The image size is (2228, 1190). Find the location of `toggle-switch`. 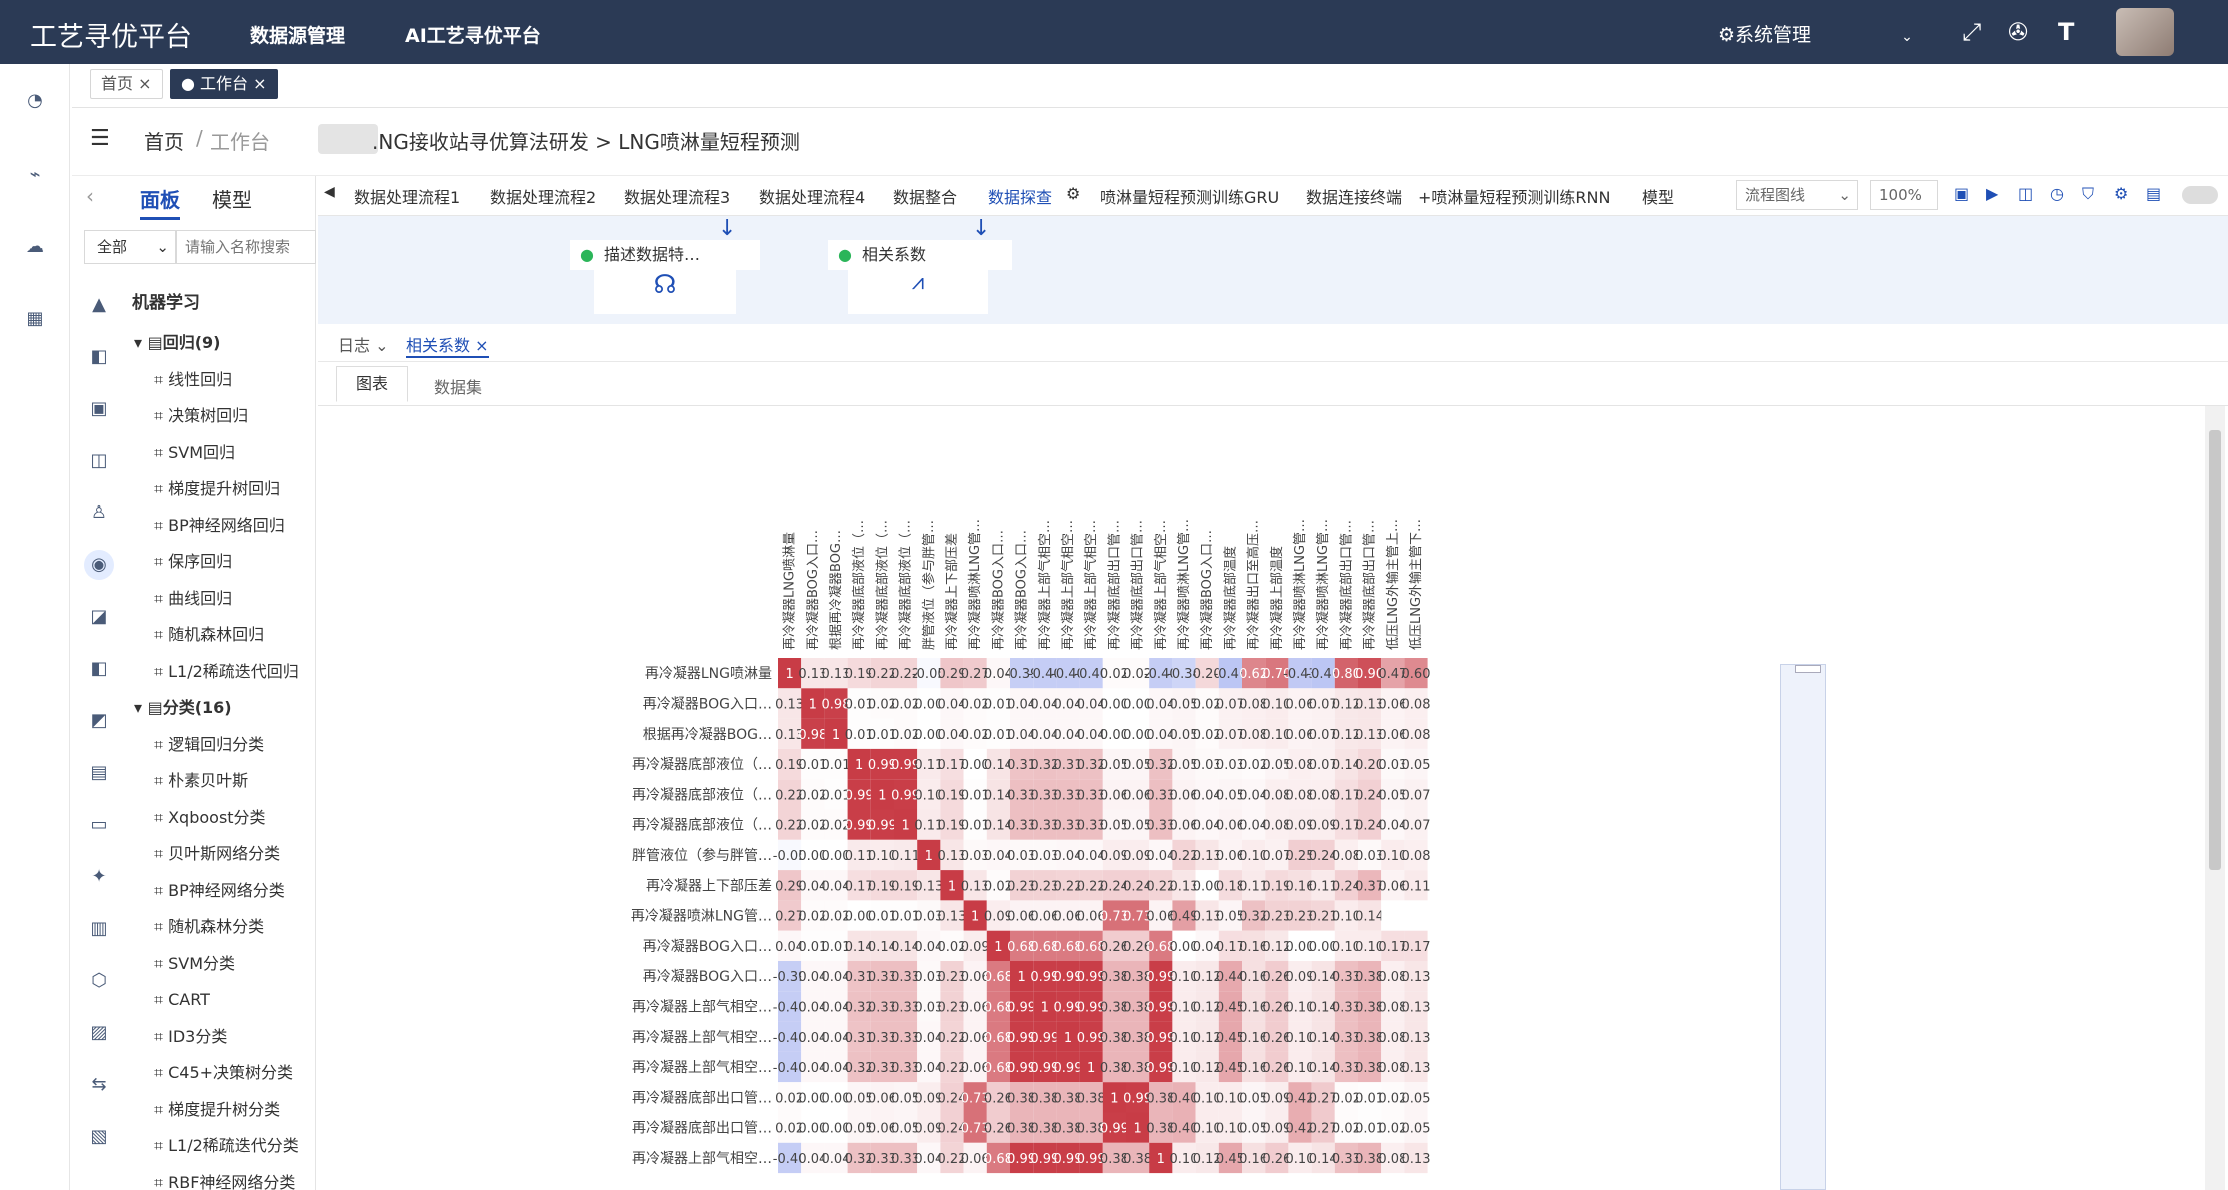

toggle-switch is located at coordinates (2200, 195).